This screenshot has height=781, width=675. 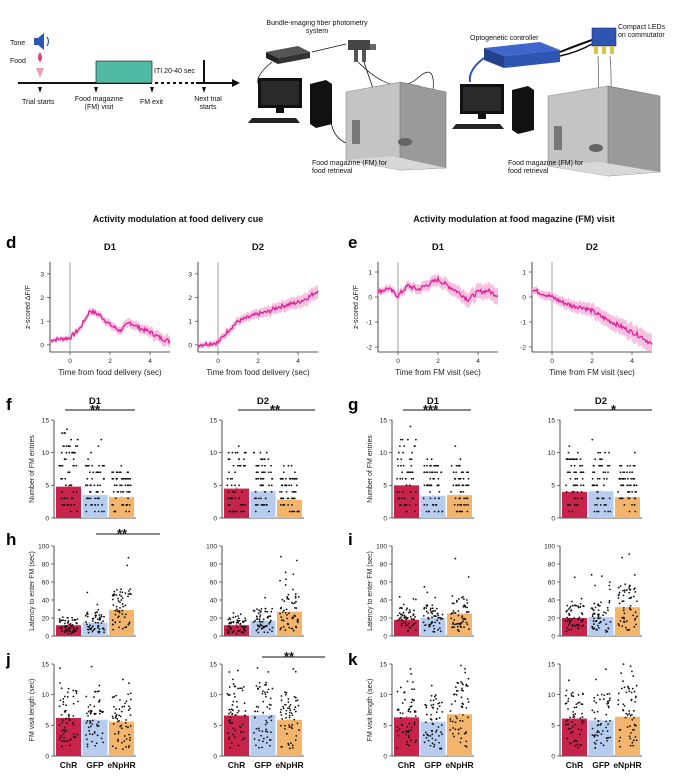 I want to click on system-label-box: Bundle-imaging fiber photometry system, so click(x=316, y=27).